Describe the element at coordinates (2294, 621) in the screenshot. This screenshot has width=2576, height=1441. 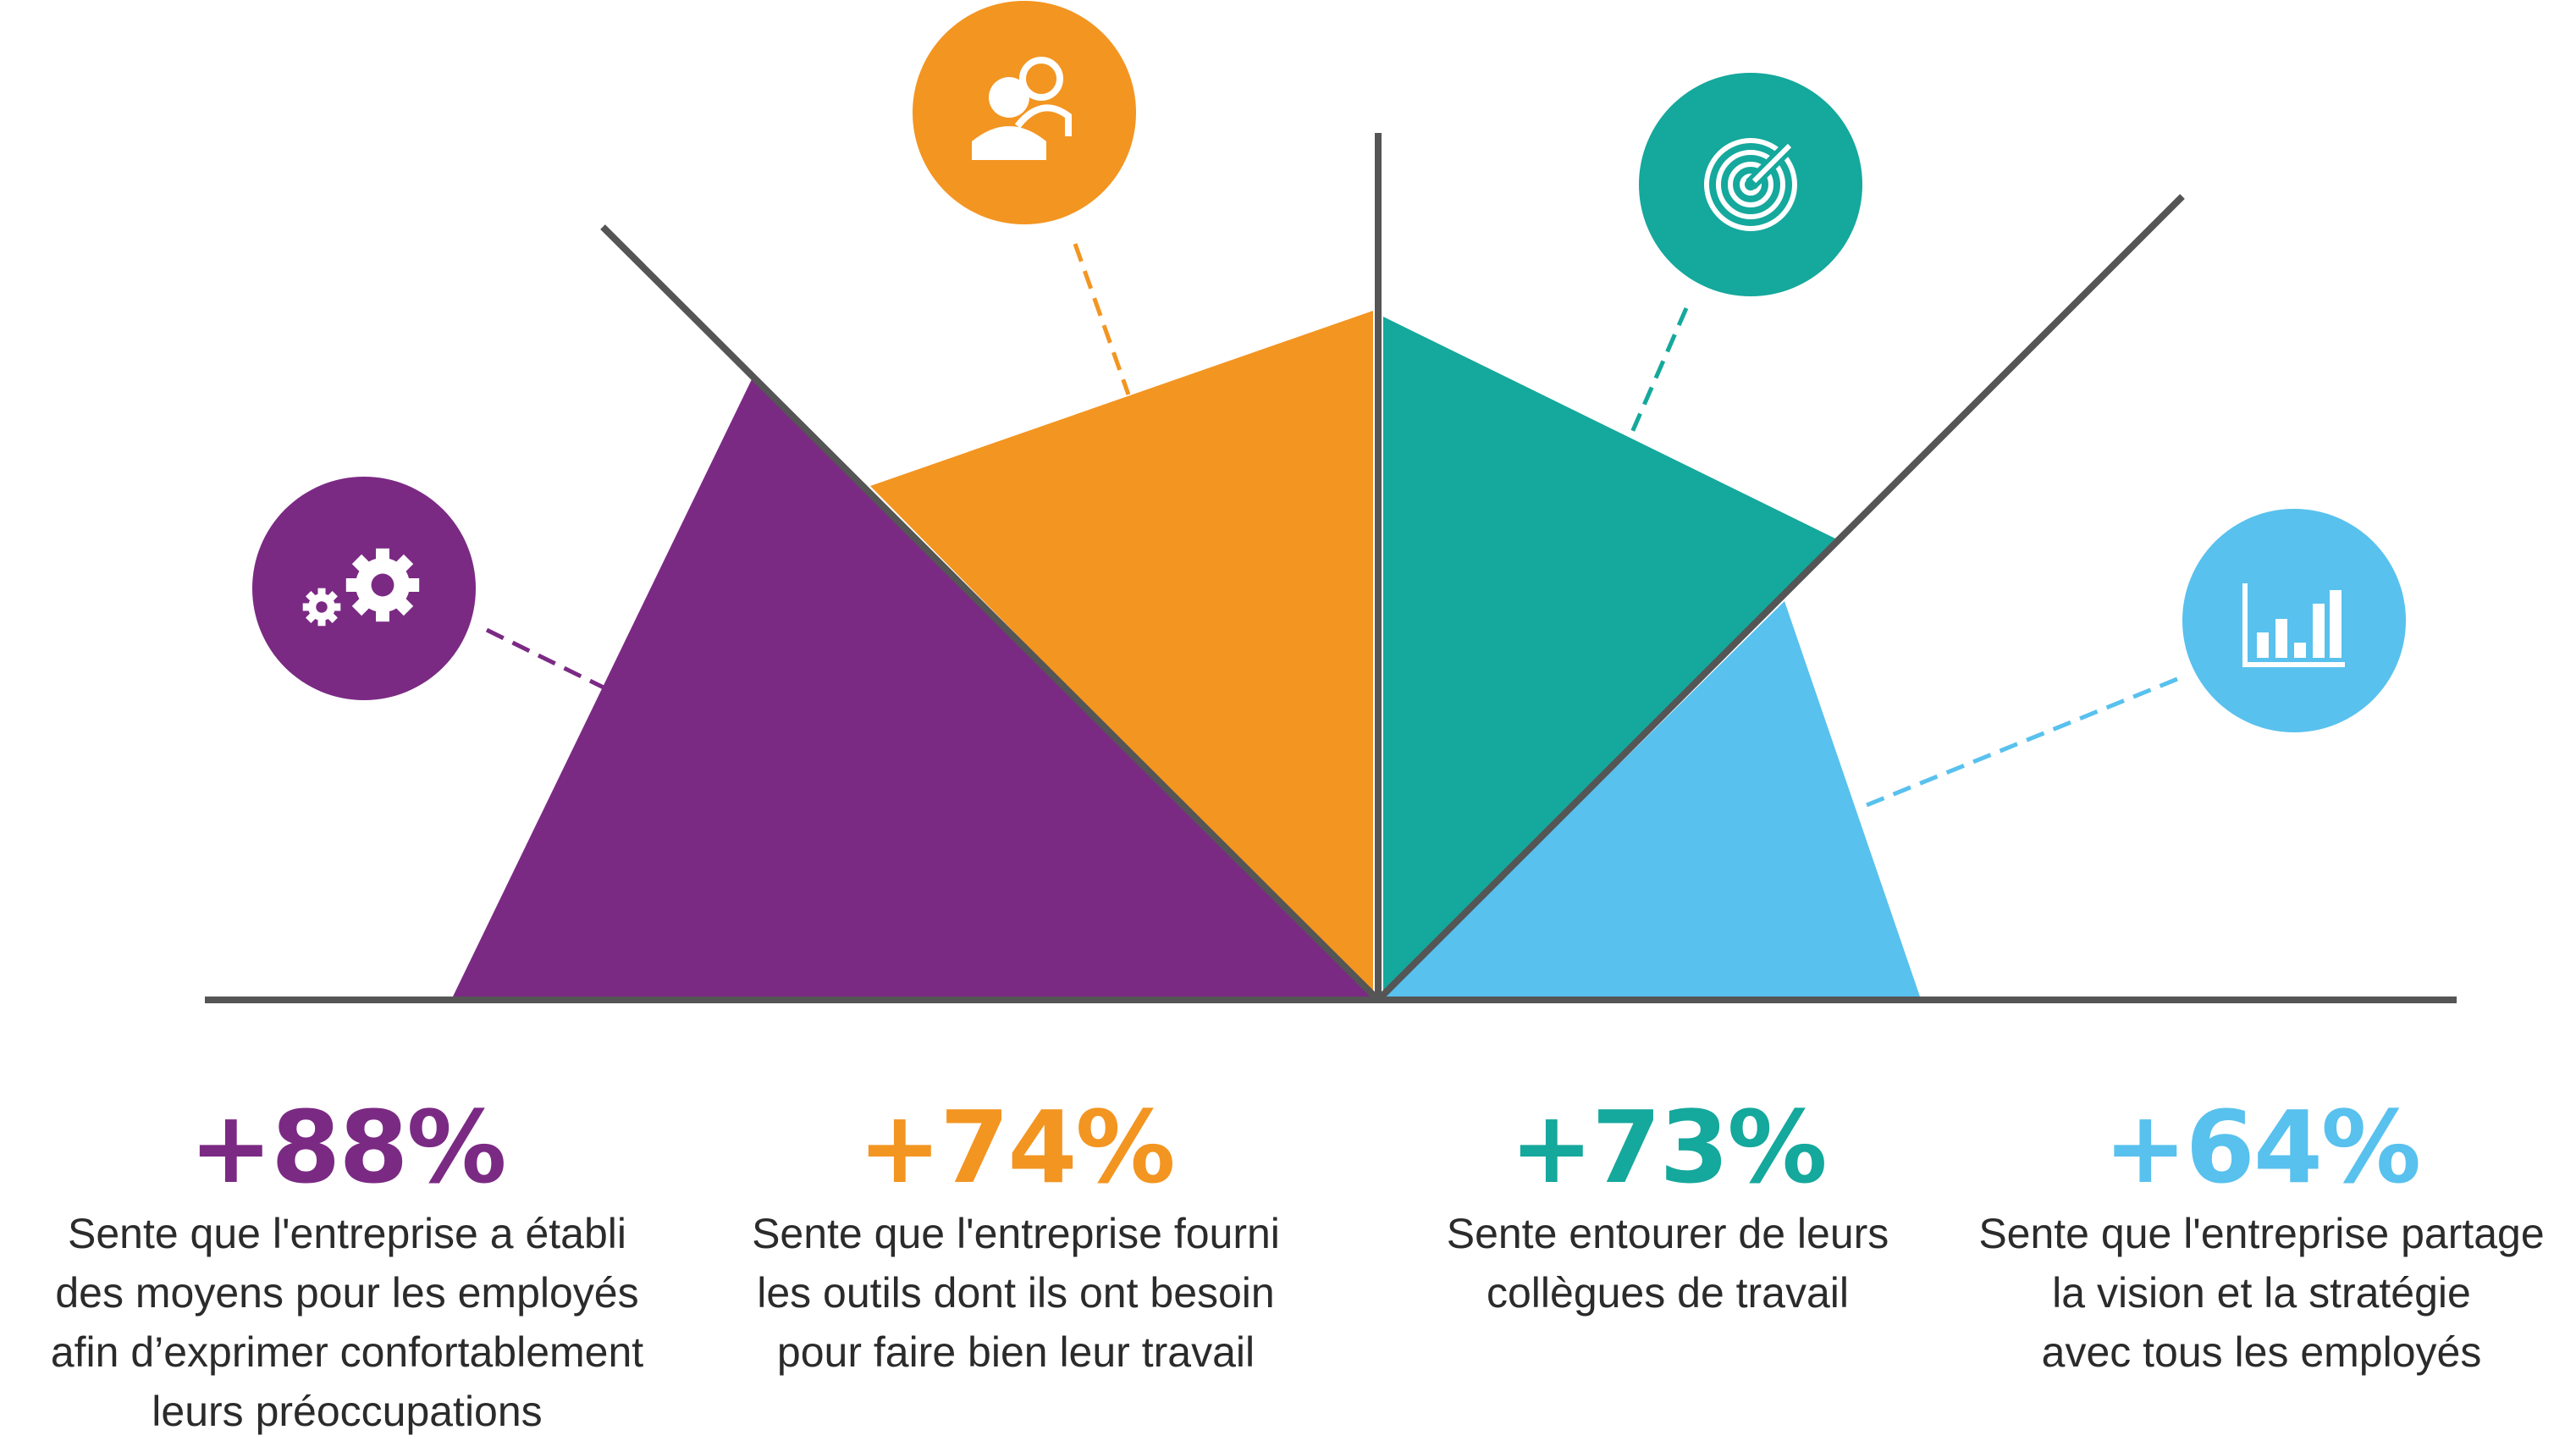
I see `bar-chart-icon` at that location.